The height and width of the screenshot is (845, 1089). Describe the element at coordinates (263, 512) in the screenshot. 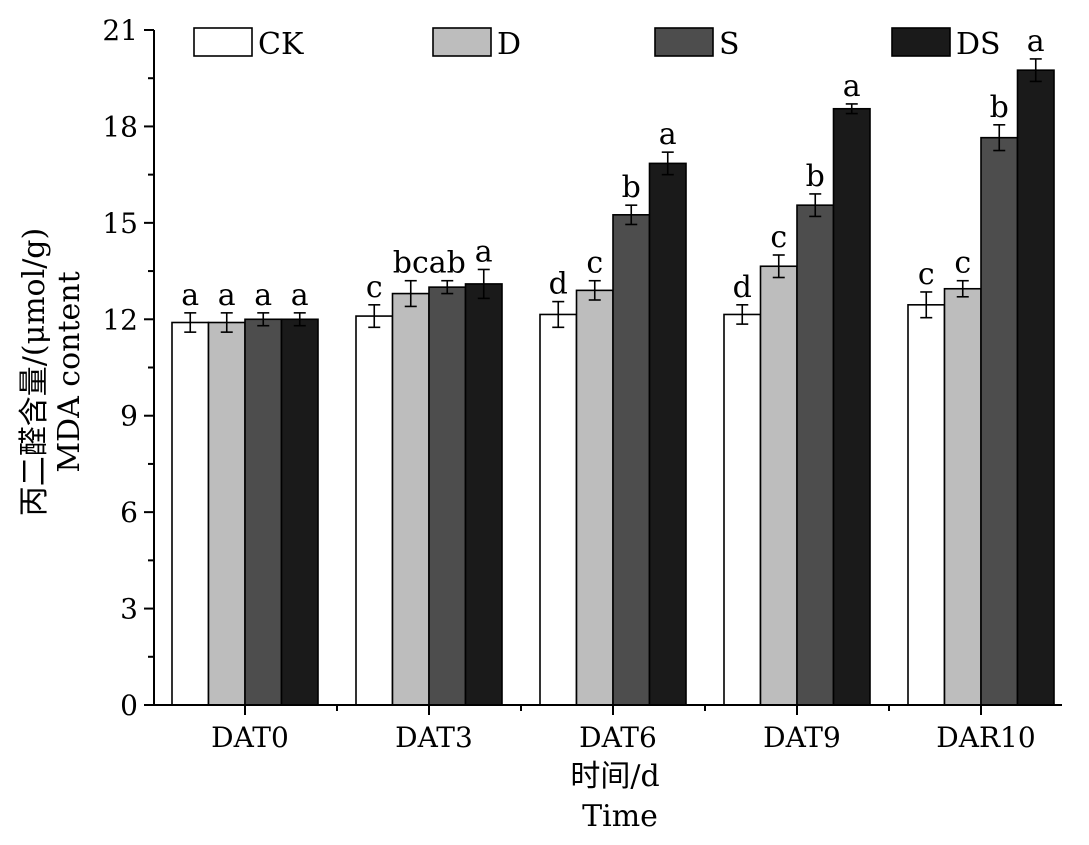

I see `bar-S-DAT0` at that location.